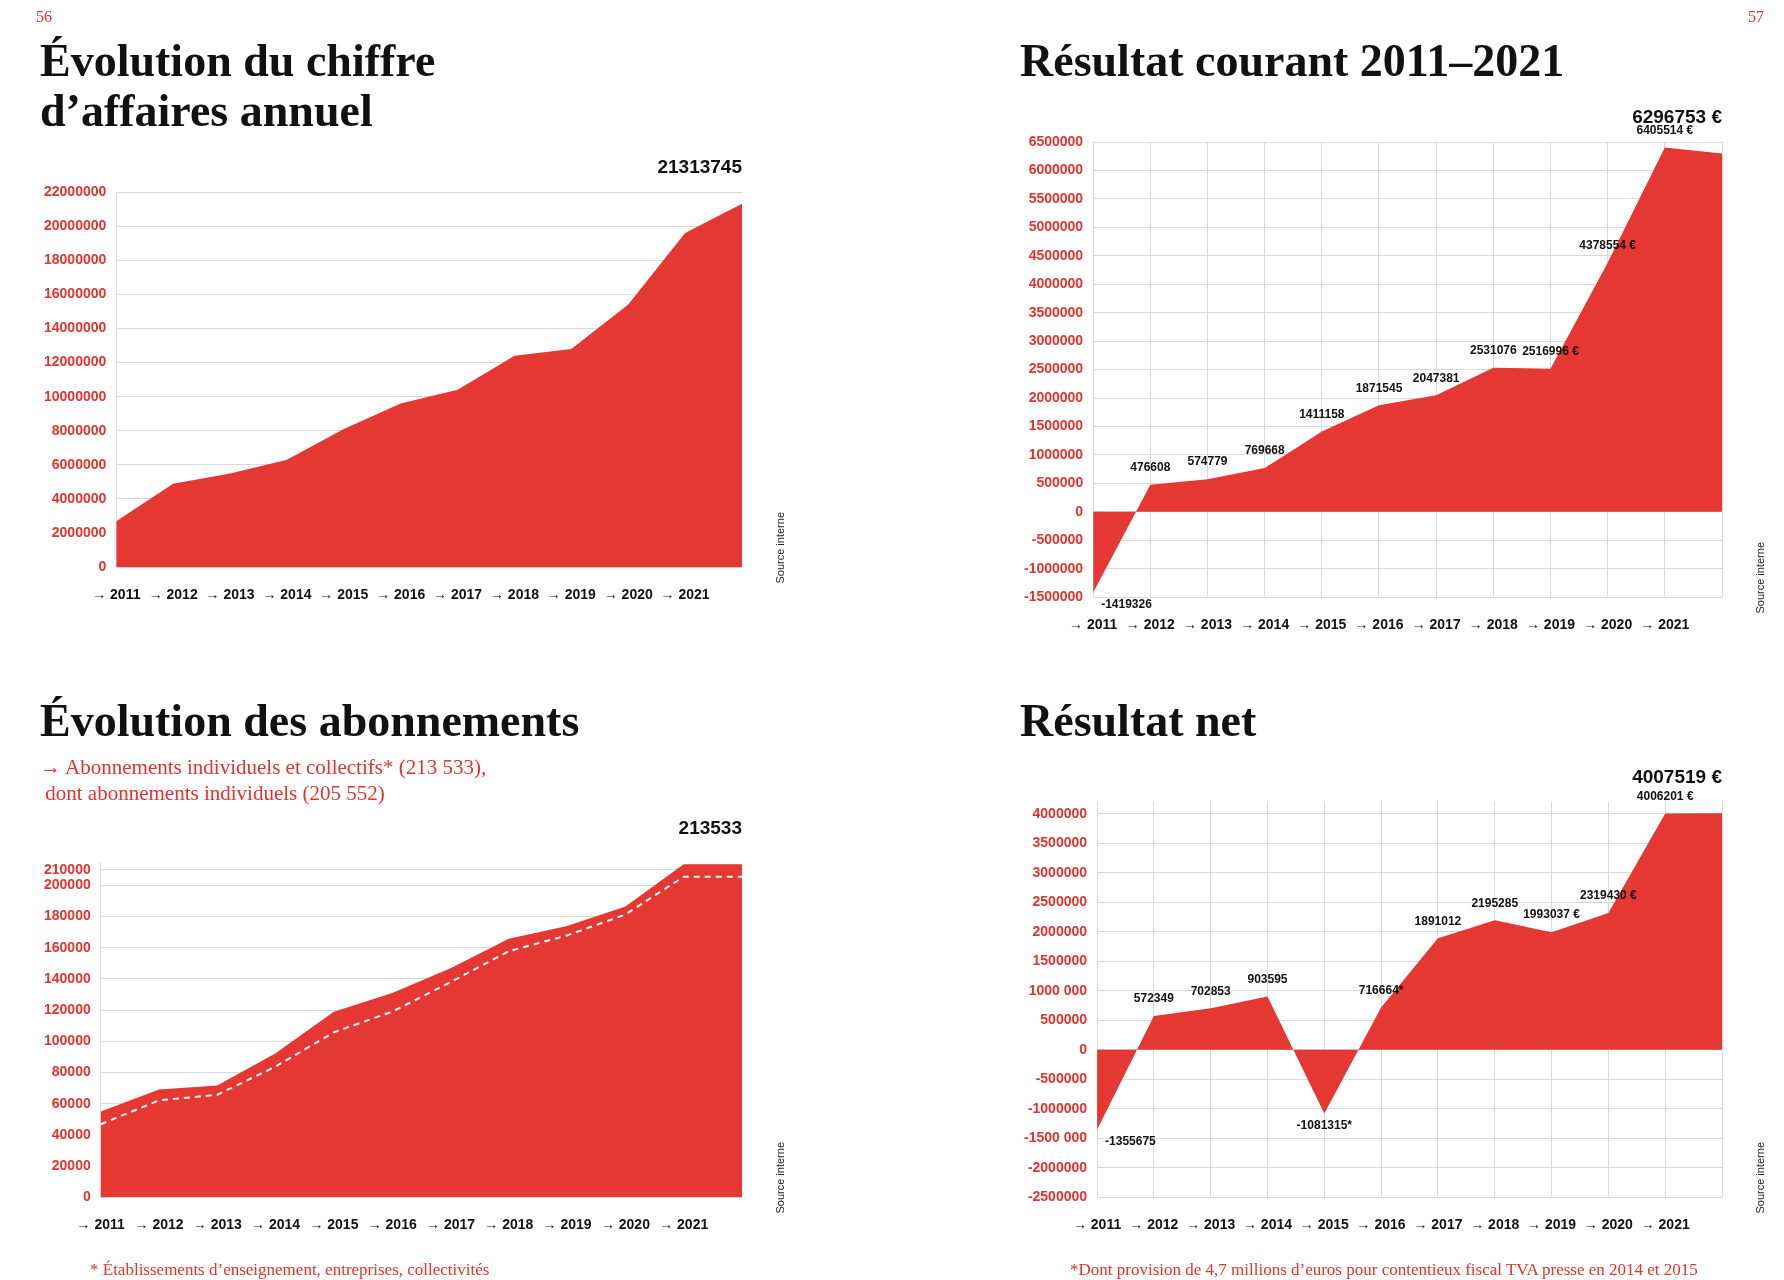 This screenshot has height=1280, width=1784. I want to click on y-tick-label: 14000000, so click(75, 327).